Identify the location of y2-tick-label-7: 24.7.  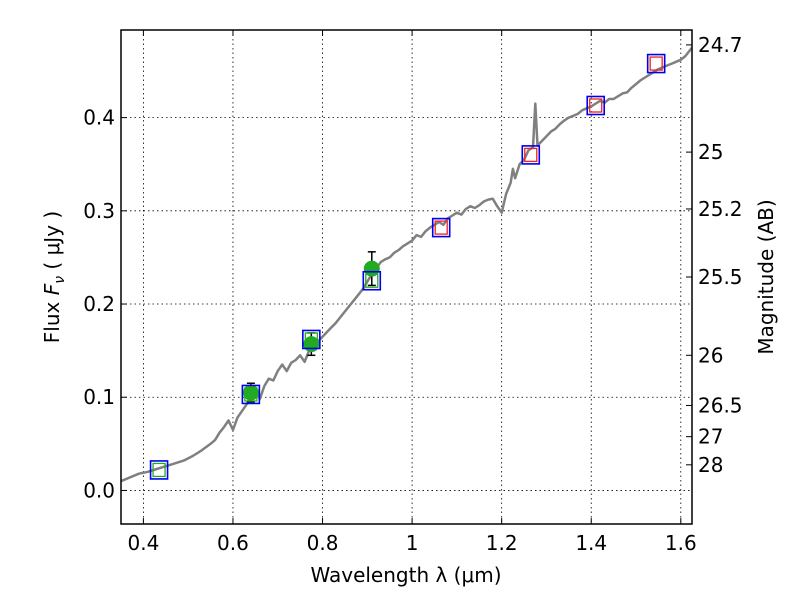
(720, 45).